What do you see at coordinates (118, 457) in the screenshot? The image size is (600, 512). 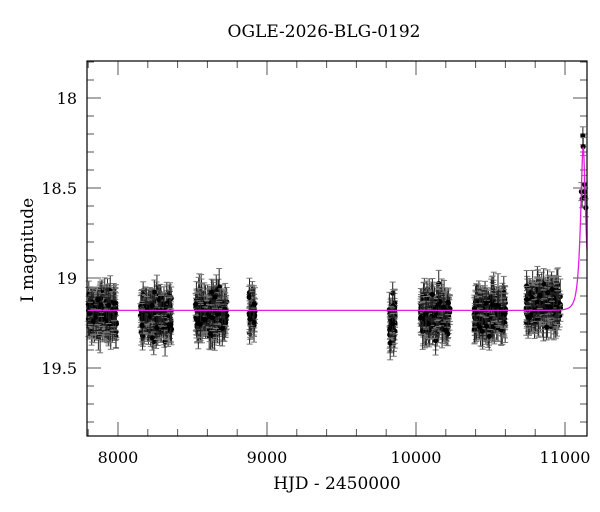 I see `x-tick-label: 8000` at bounding box center [118, 457].